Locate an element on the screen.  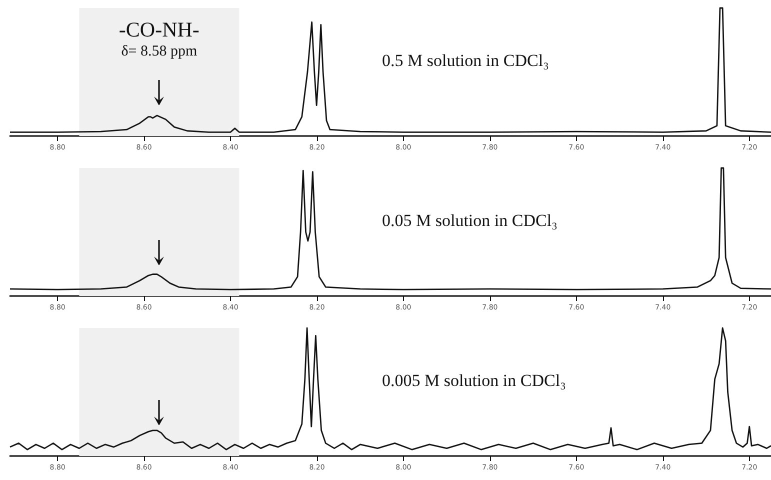
text: 0.5 M solution in CDCl₃ is located at coordinates (466, 60).